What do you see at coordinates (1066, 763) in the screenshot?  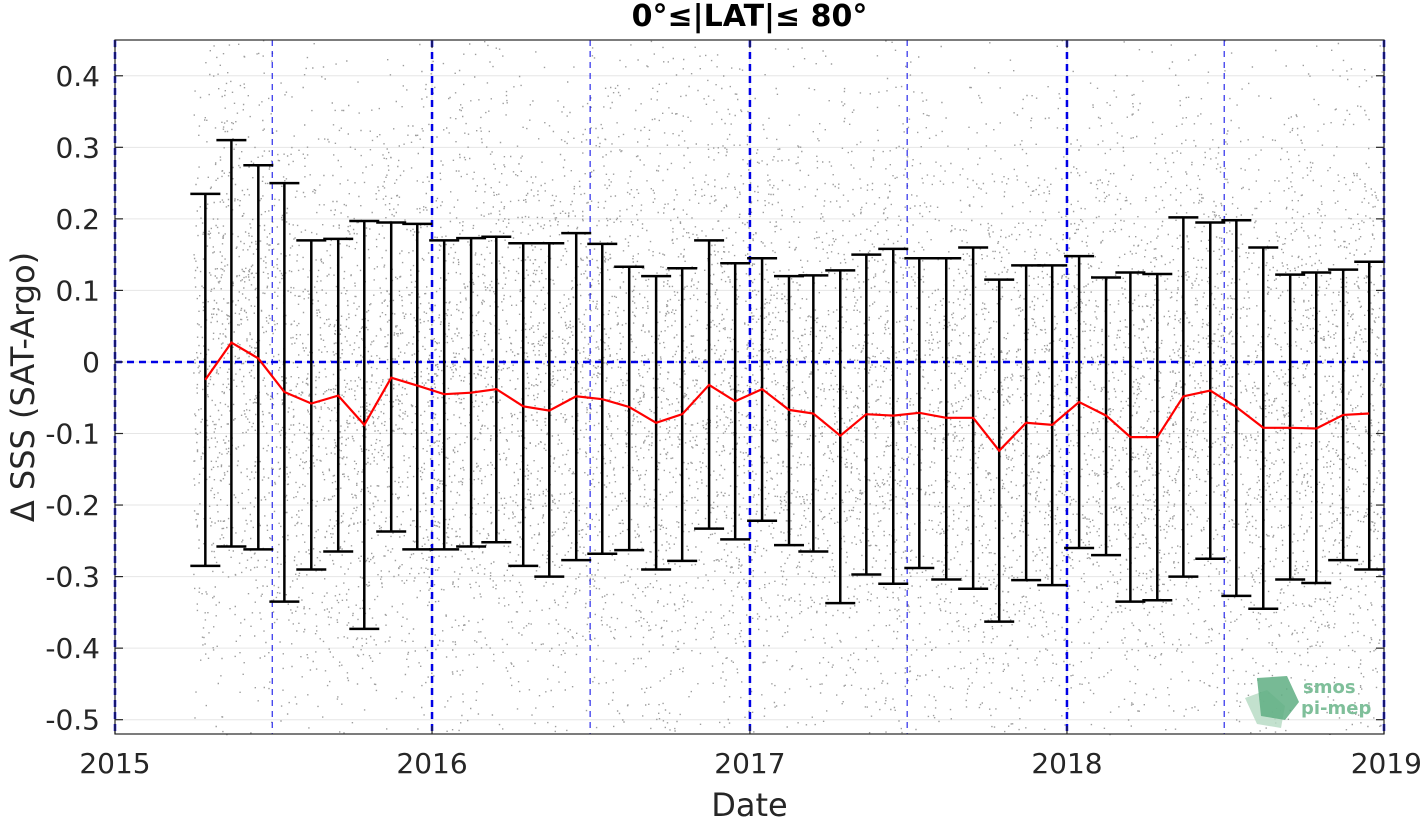 I see `x-tick-label: 2018` at bounding box center [1066, 763].